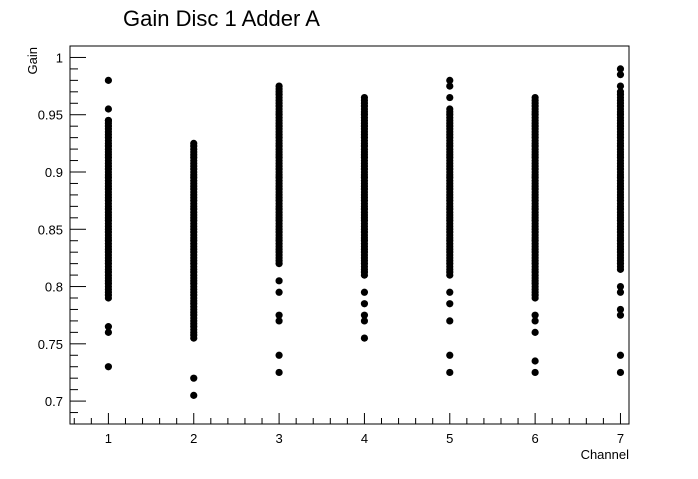 This screenshot has height=479, width=698. Describe the element at coordinates (54, 401) in the screenshot. I see `y-tick-label: 0.7` at that location.